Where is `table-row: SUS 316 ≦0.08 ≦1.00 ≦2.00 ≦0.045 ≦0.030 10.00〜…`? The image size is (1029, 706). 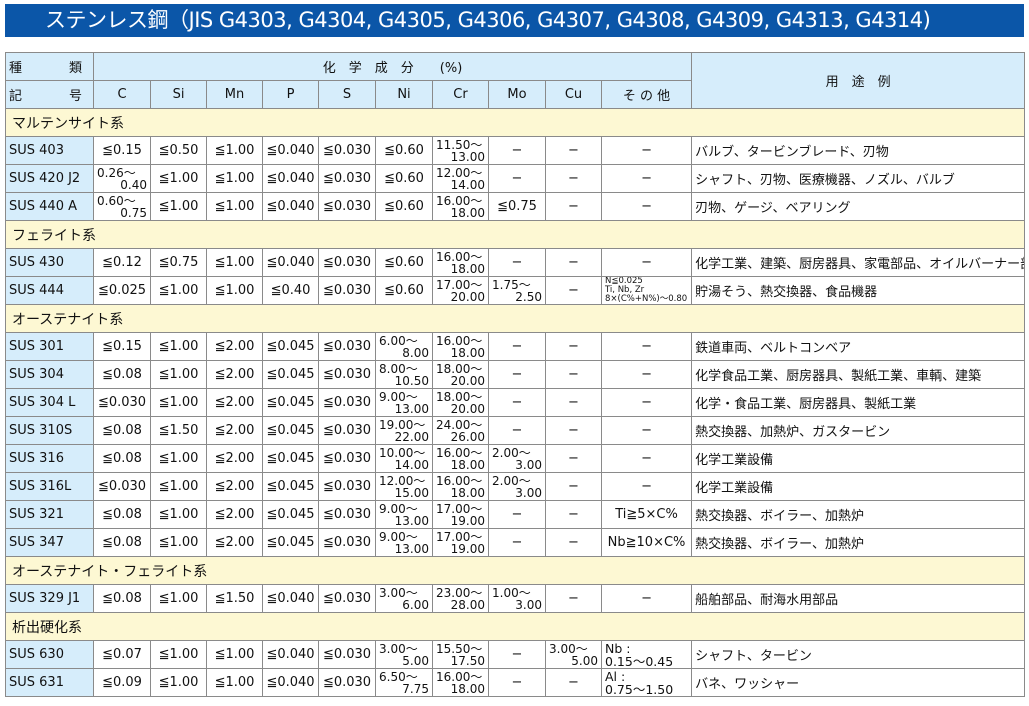 table-row: SUS 316 ≦0.08 ≦1.00 ≦2.00 ≦0.045 ≦0.030 10.00〜… is located at coordinates (515, 458).